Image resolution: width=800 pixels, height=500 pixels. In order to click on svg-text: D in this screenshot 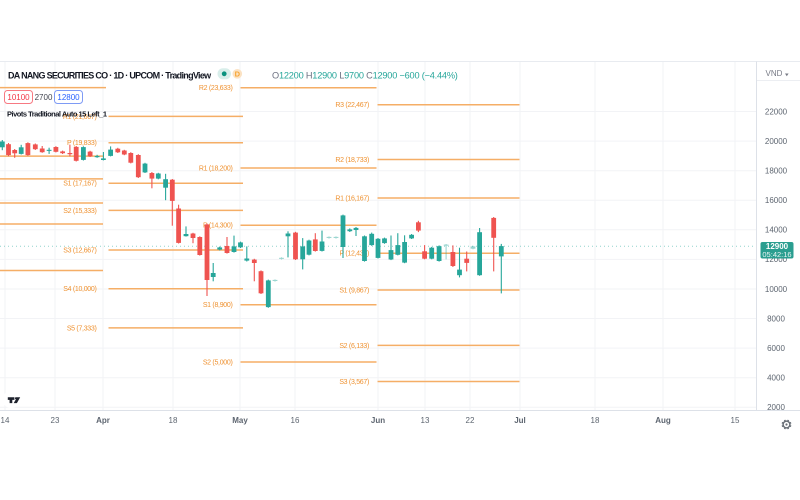, I will do `click(238, 74)`.